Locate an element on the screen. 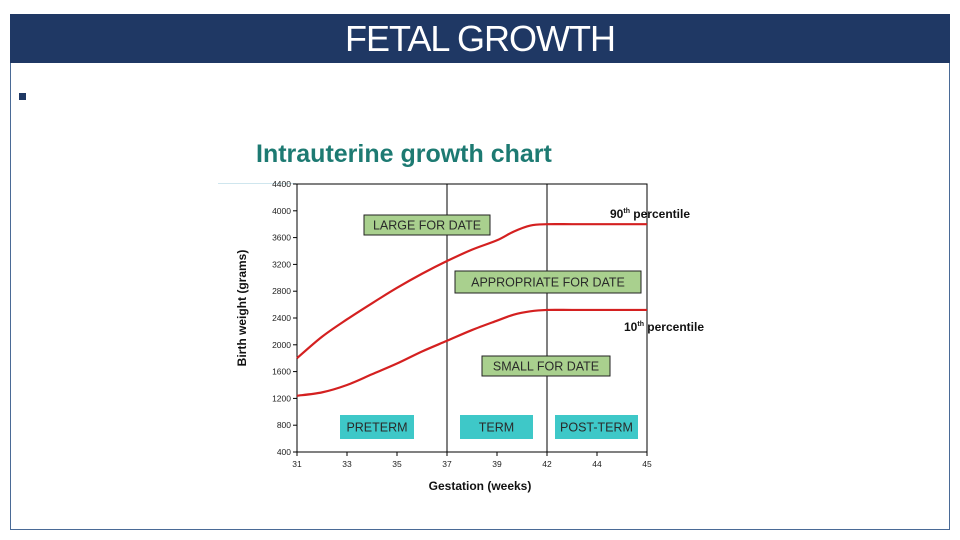 Image resolution: width=960 pixels, height=540 pixels. large-for-date-label: LARGE FOR DATE is located at coordinates (427, 226).